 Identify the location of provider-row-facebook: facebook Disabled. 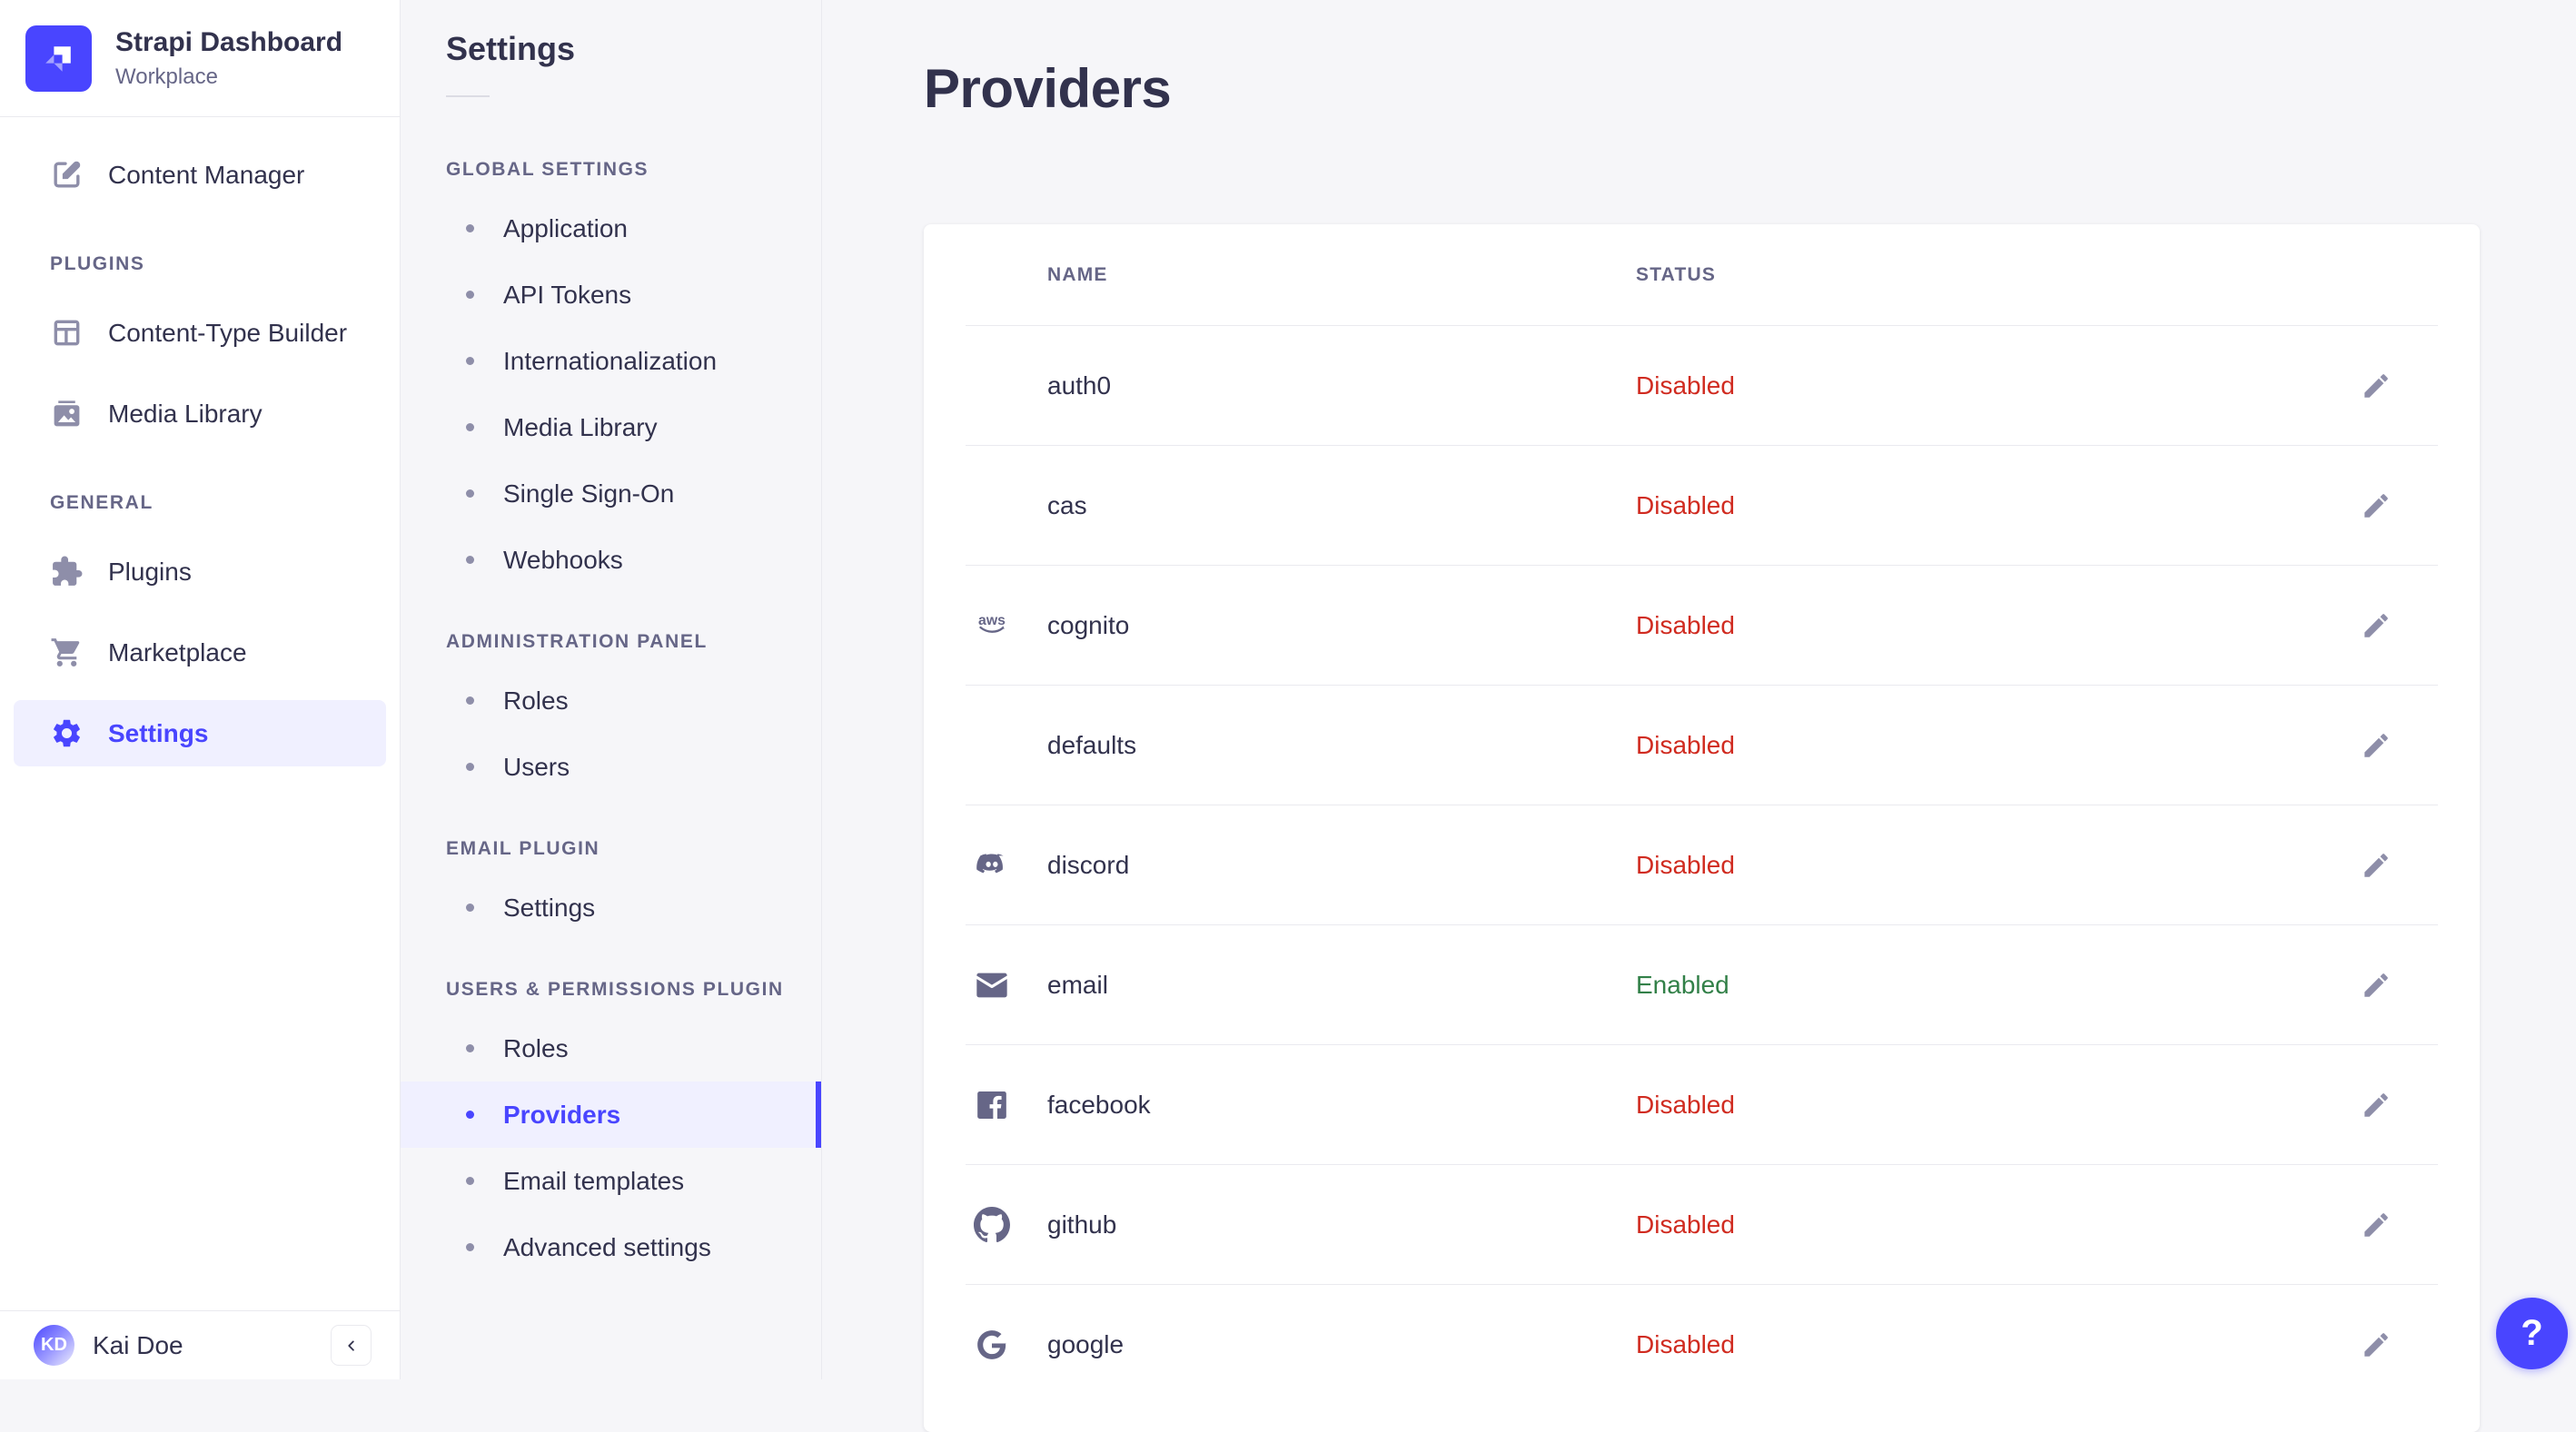
(1702, 1105).